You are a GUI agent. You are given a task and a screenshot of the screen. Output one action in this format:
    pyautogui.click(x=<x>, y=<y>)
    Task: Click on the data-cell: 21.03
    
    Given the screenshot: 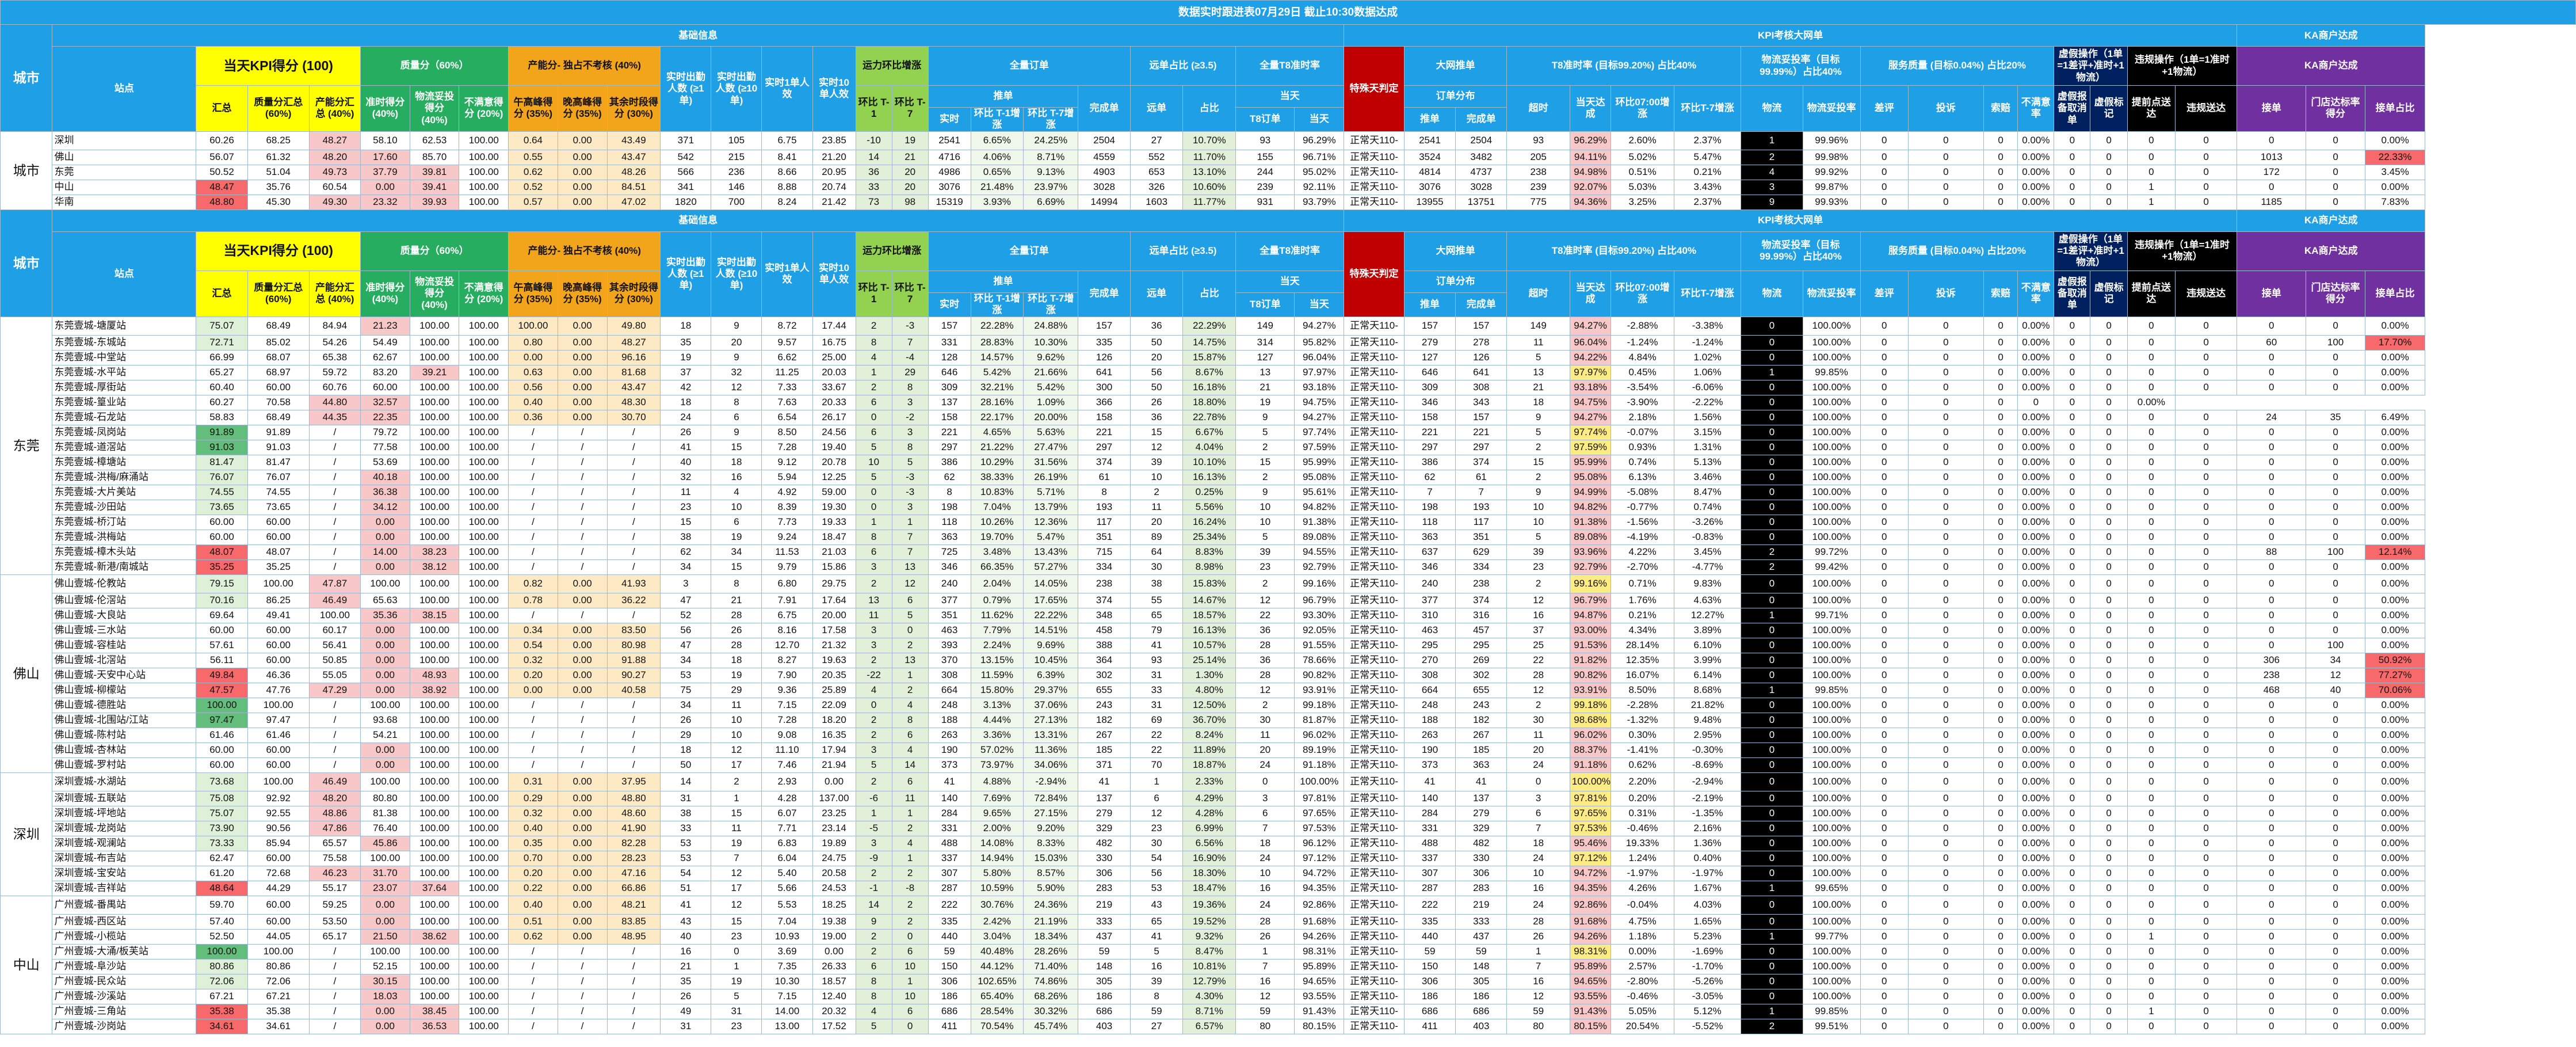 What is the action you would take?
    pyautogui.click(x=834, y=552)
    